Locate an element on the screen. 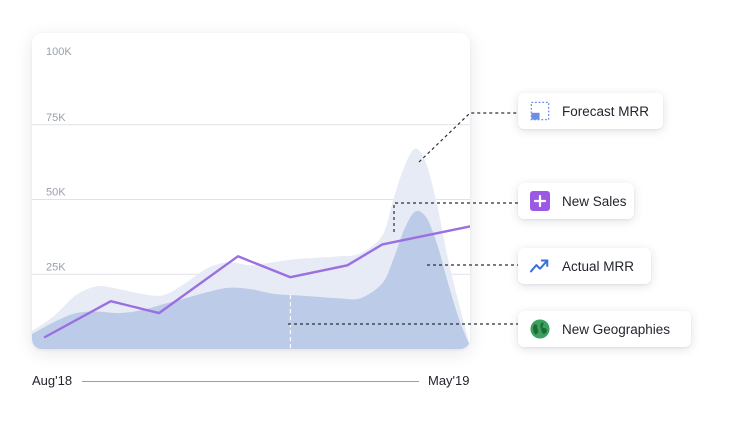 This screenshot has height=429, width=750. new-sales-label: New Sales is located at coordinates (594, 201).